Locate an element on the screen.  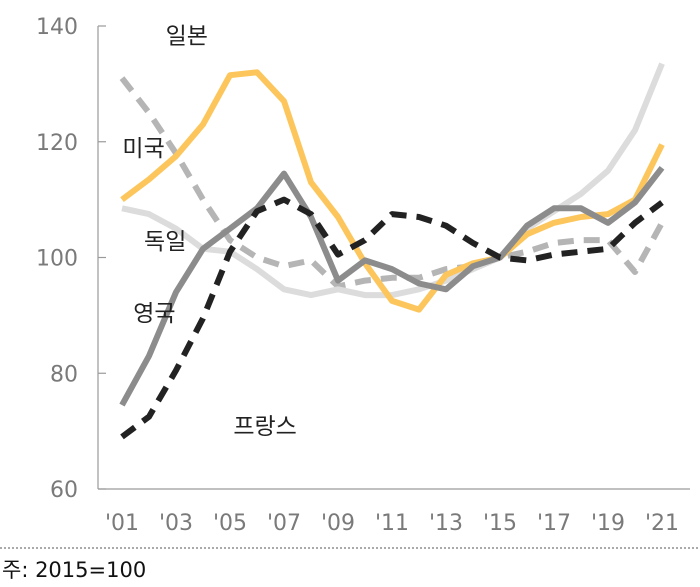
x-axis-ticks: '01 '03 '05 '07 '09 '11 '13 '15 '17 '19 '21 is located at coordinates (392, 523).